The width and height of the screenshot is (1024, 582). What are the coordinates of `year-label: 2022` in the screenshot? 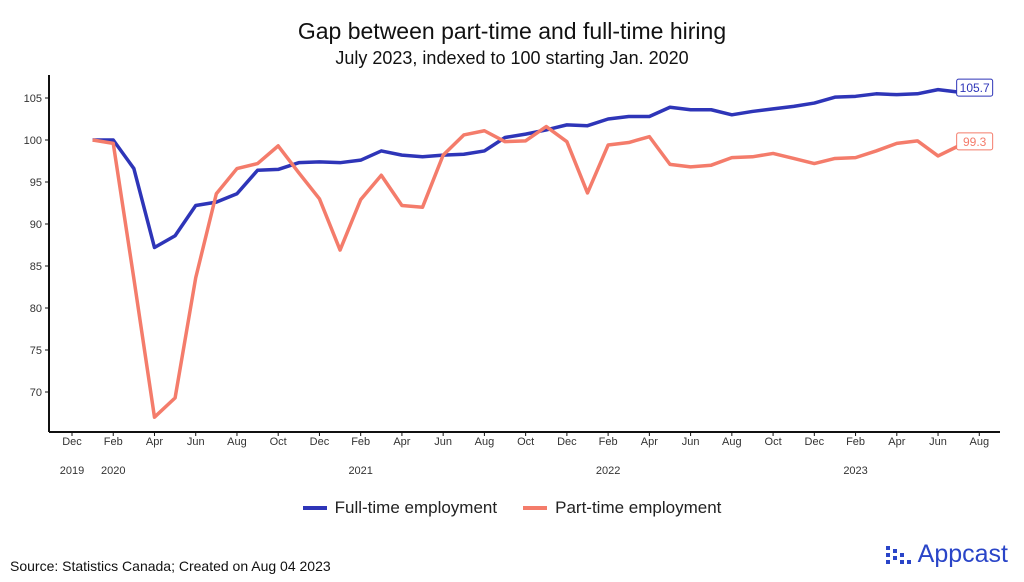 It's located at (608, 471).